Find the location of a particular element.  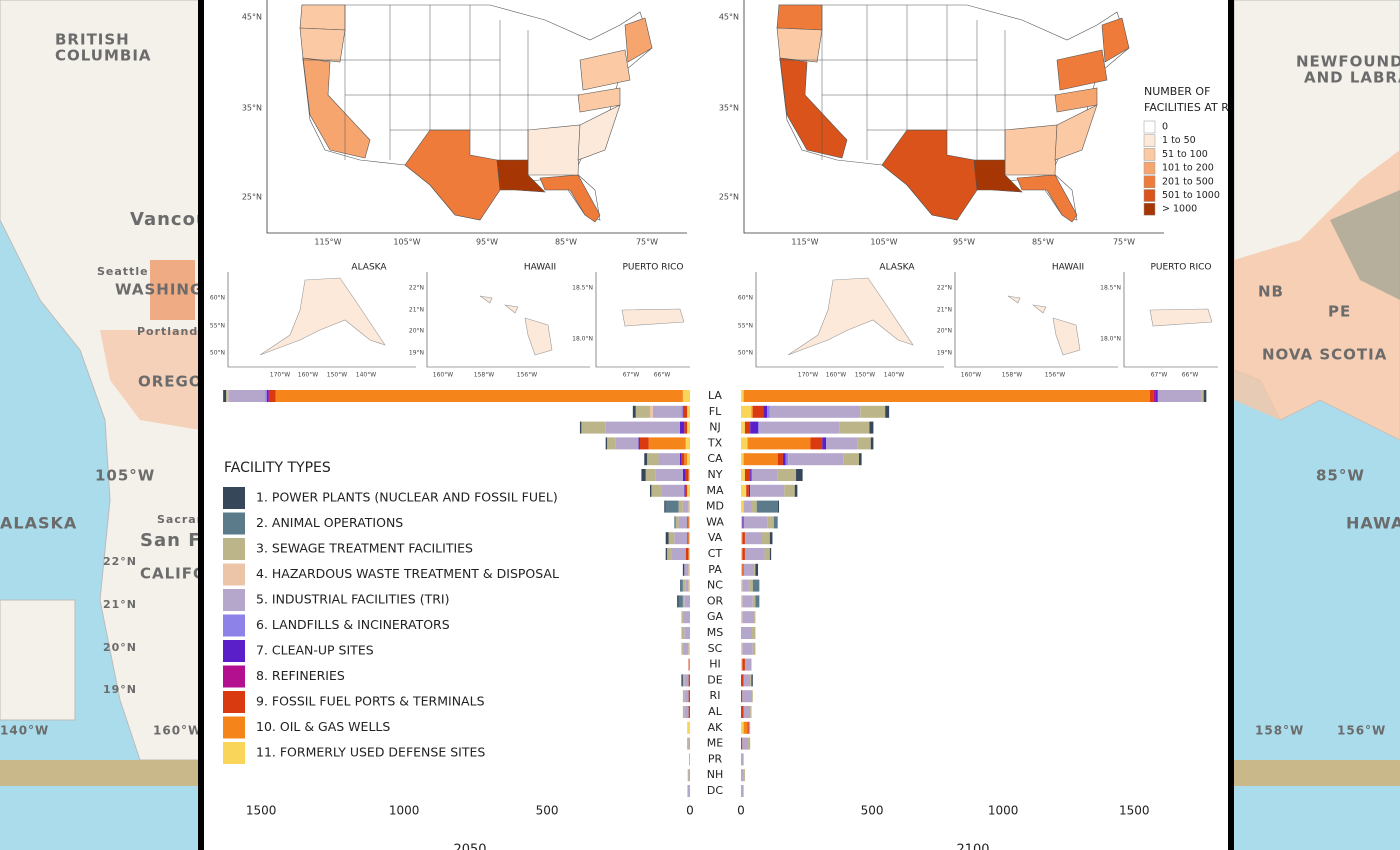

background-label: HAWA is located at coordinates (1373, 523).